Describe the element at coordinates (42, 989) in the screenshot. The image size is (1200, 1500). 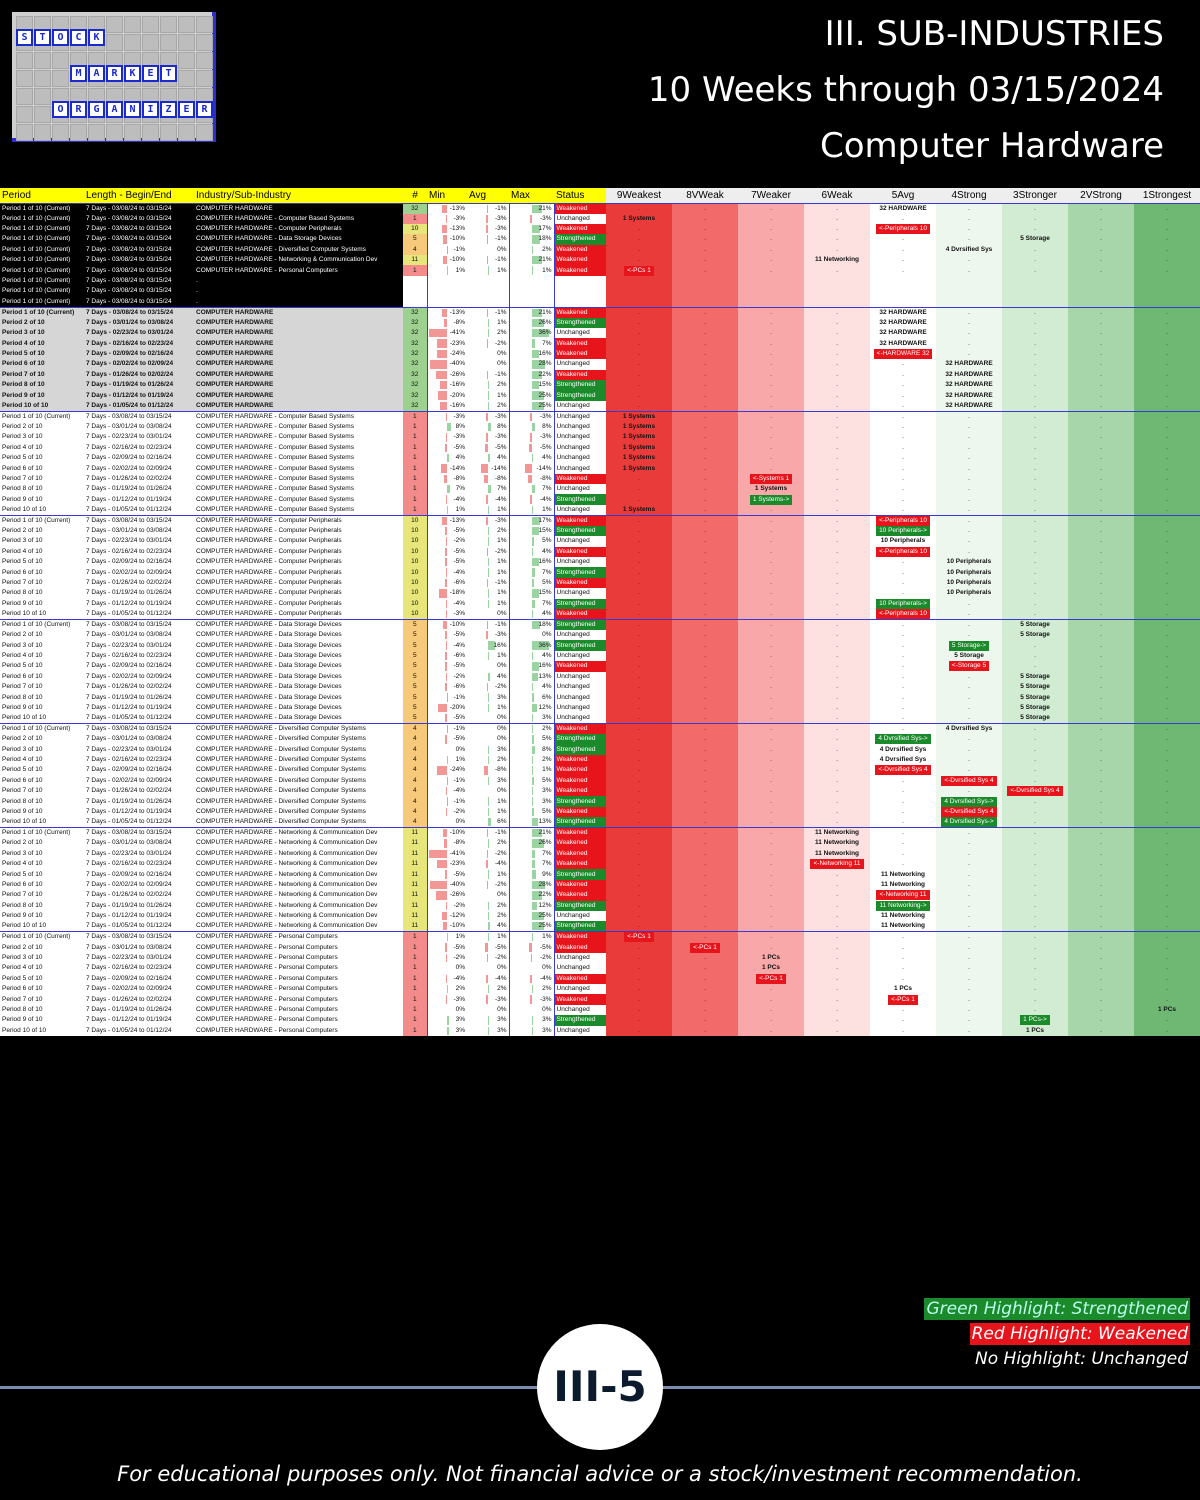
I see `period-cell: Period 6 of 10` at that location.